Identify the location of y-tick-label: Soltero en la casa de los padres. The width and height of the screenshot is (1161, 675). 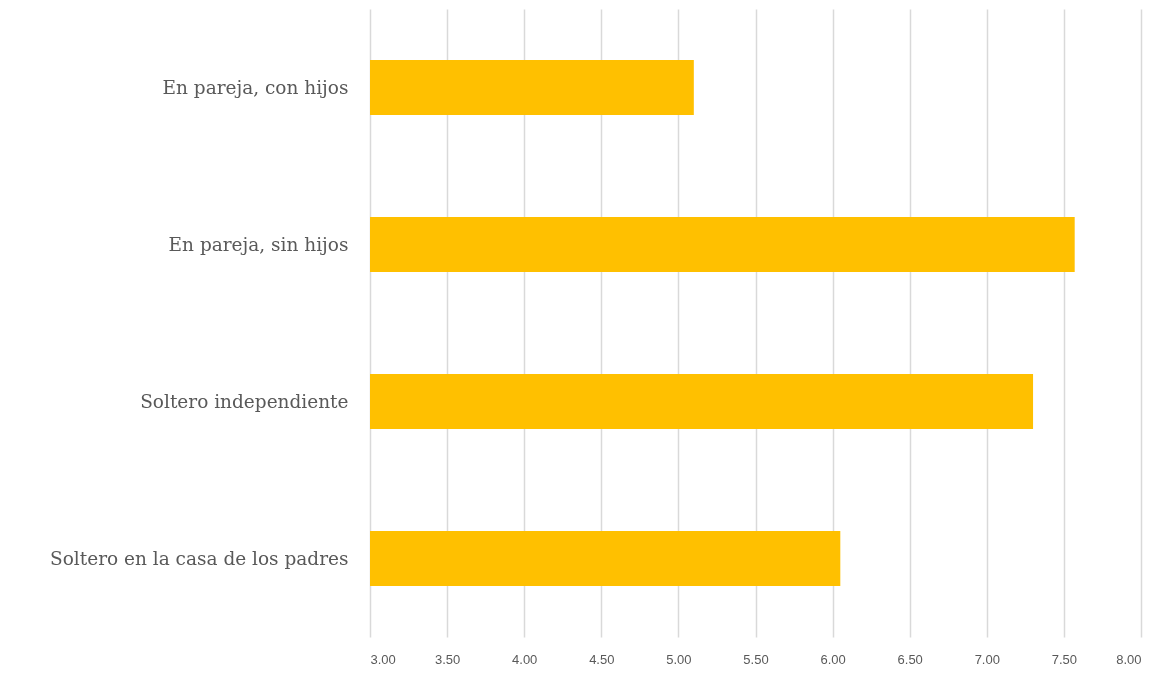
(199, 558).